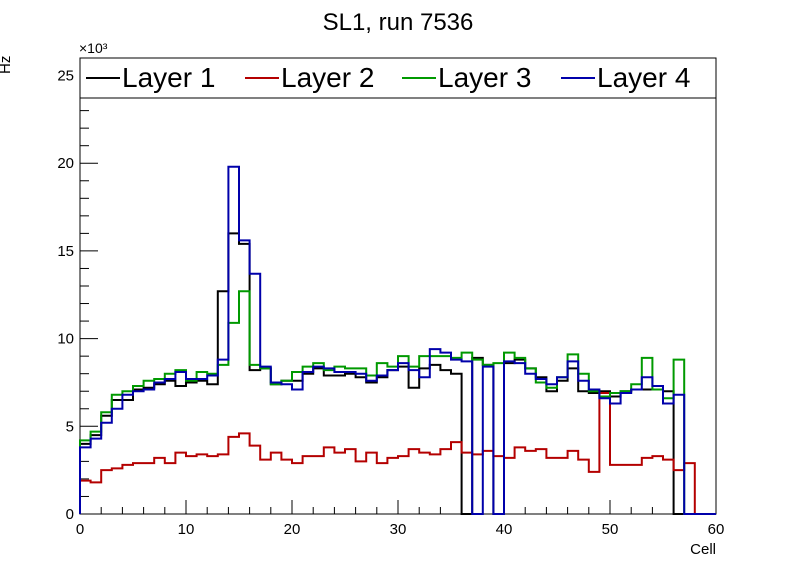 The width and height of the screenshot is (796, 572). I want to click on y-tick-label: 0, so click(70, 514).